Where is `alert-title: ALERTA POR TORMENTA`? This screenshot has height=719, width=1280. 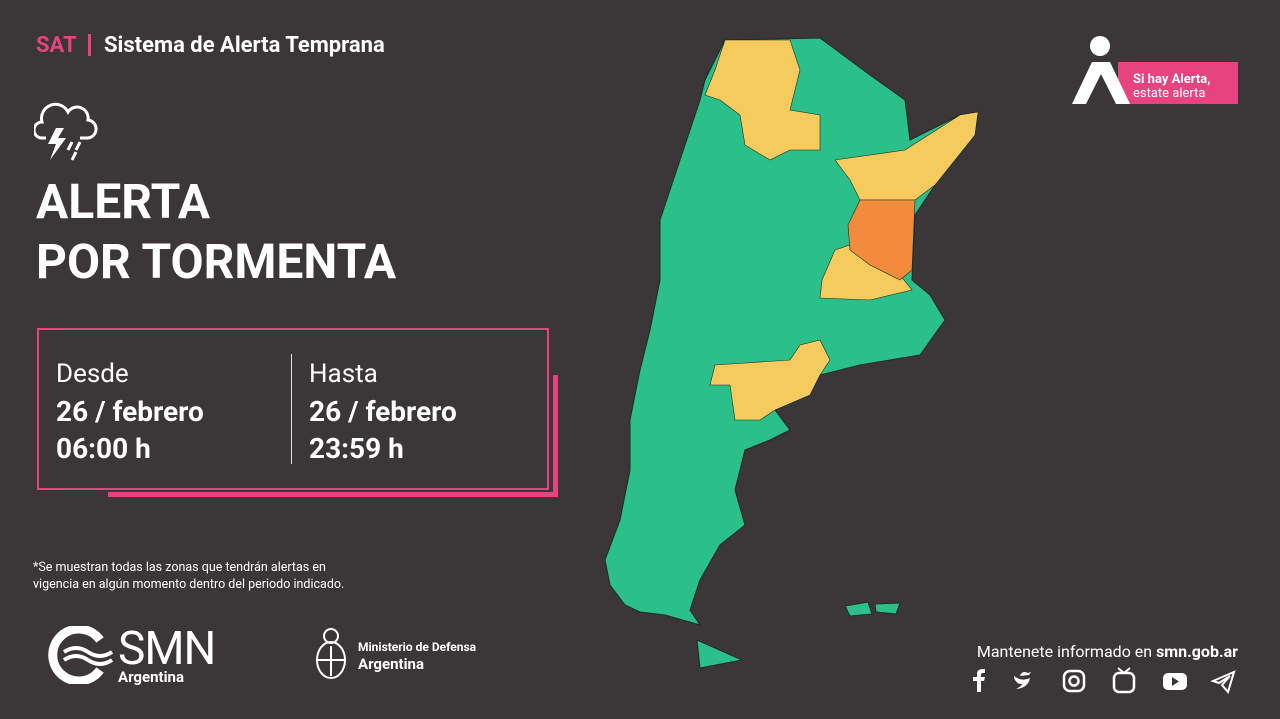
alert-title: ALERTA POR TORMENTA is located at coordinates (216, 232).